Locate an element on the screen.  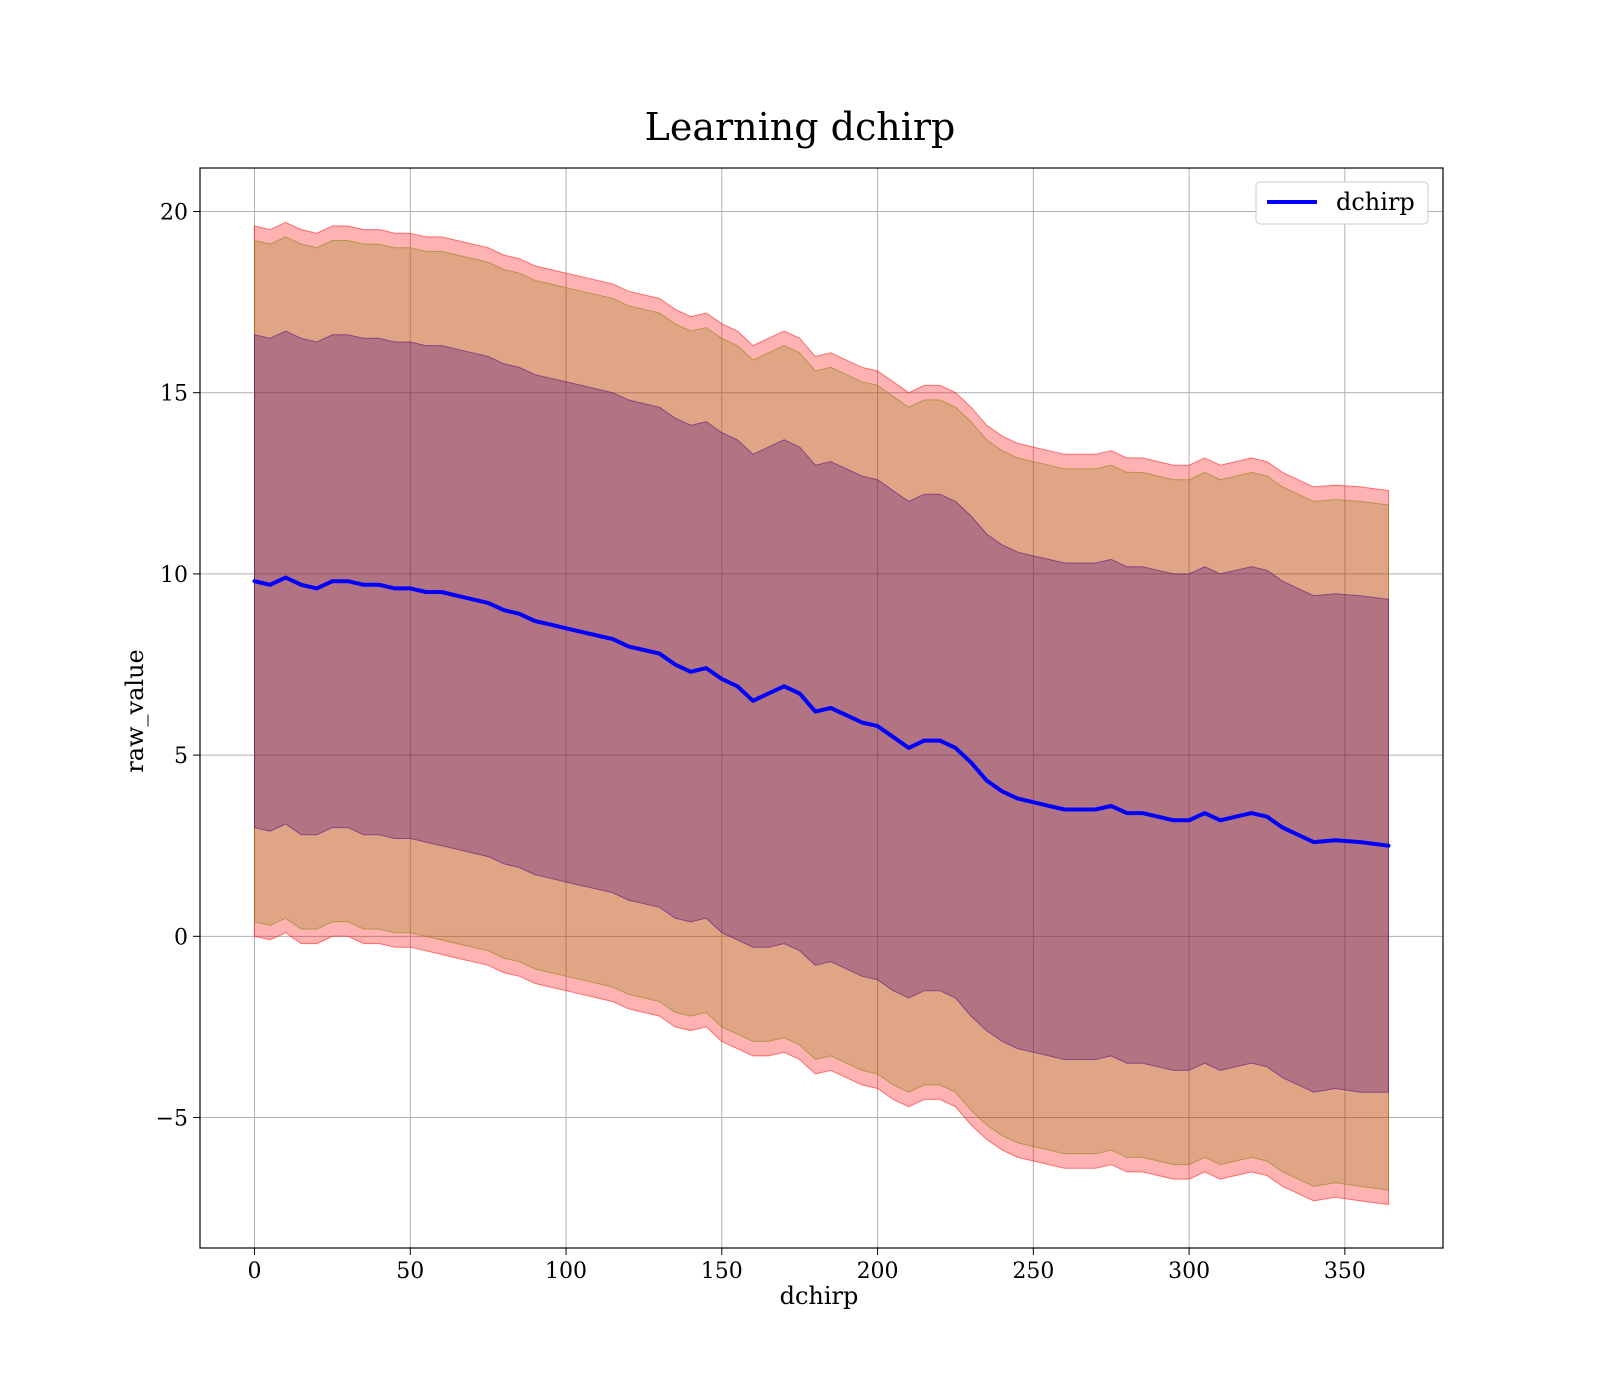
y-axis-label: raw_value is located at coordinates (135, 711).